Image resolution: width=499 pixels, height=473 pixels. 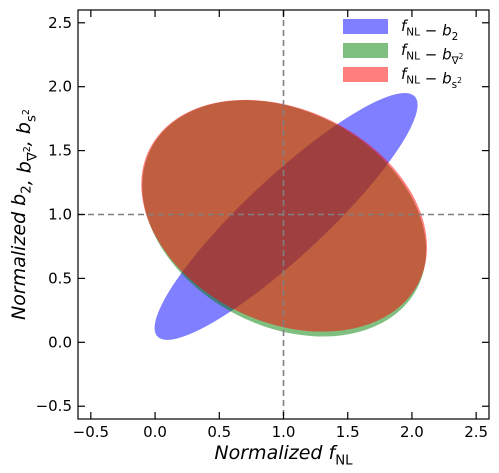 I want to click on x-tick-label: −0.5, so click(x=91, y=432).